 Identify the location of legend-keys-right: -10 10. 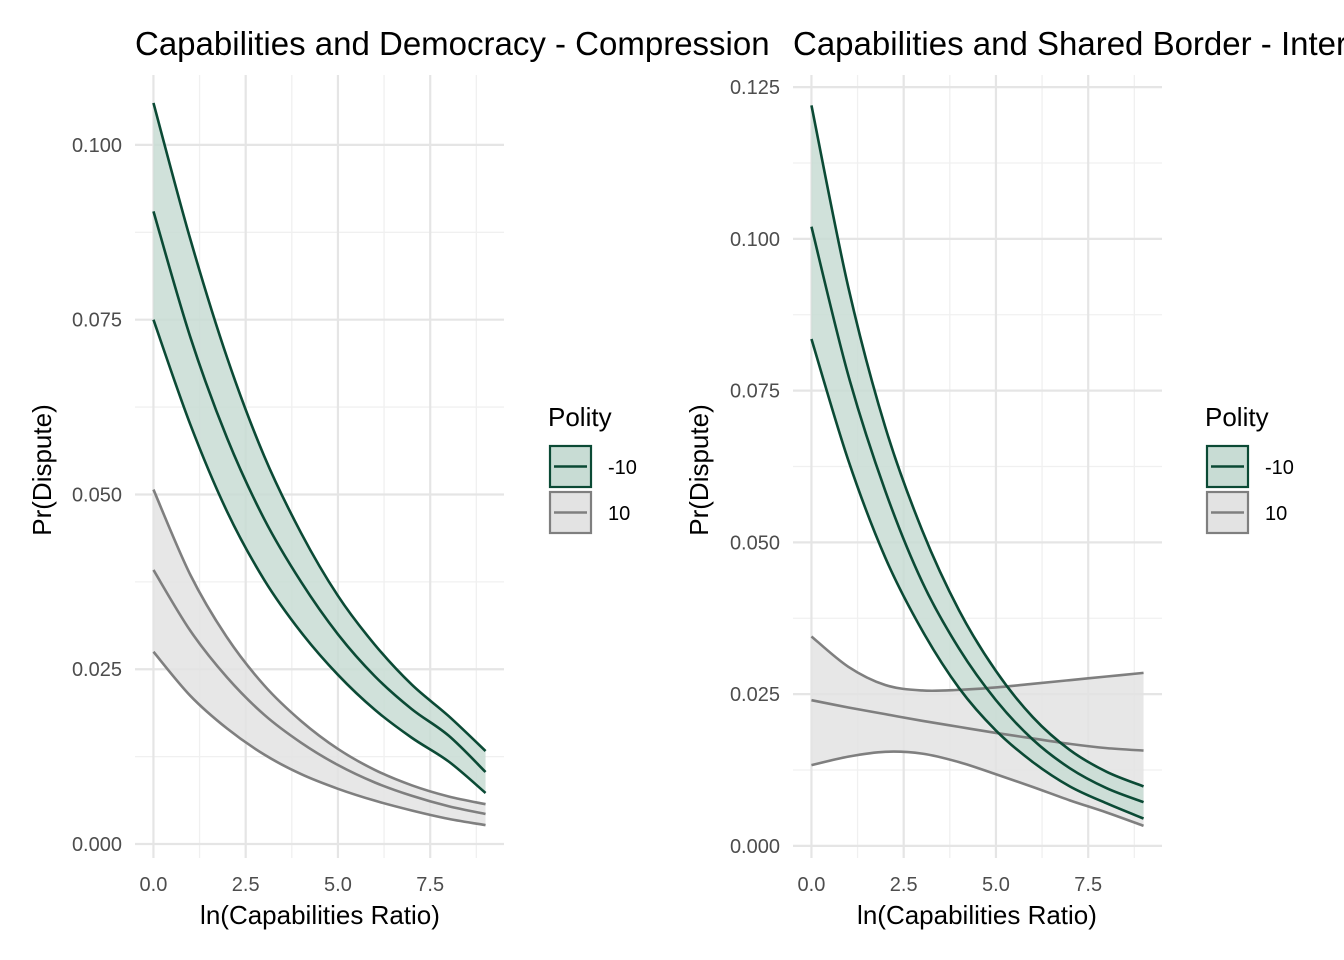
(1249, 489).